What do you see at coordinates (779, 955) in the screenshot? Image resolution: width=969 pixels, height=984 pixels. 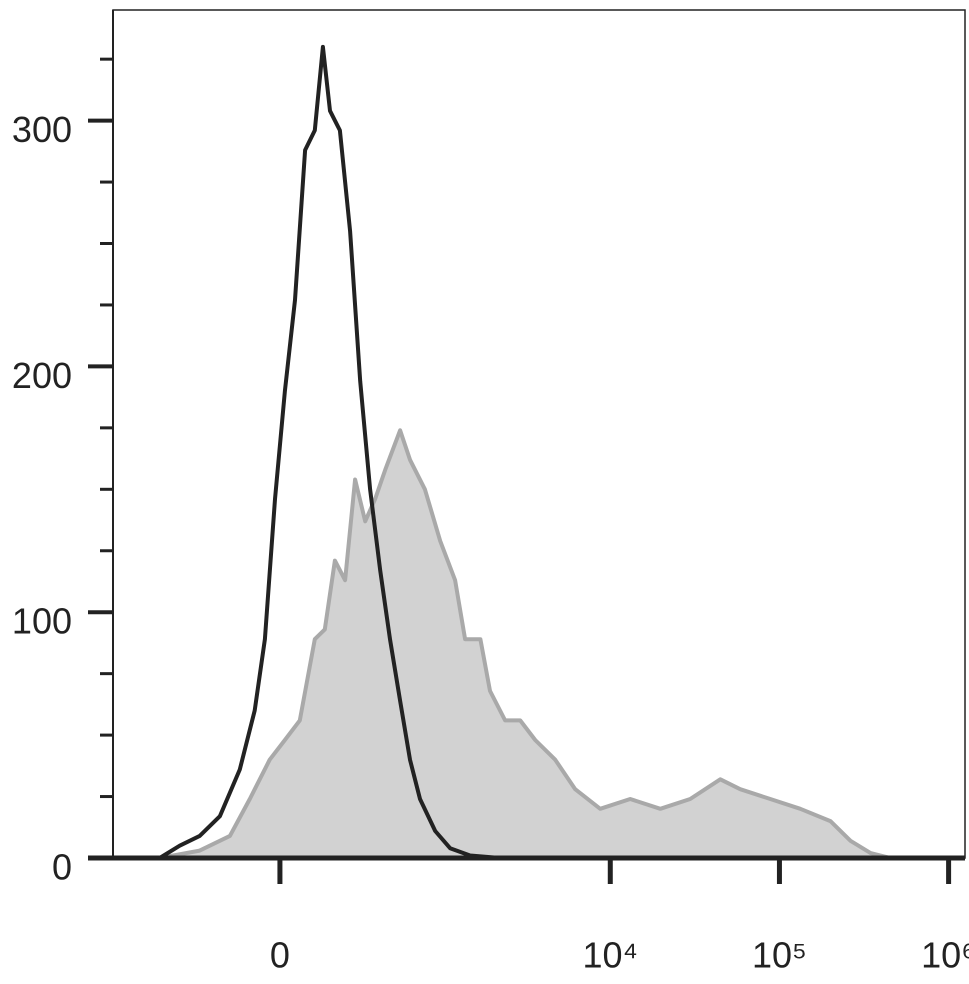 I see `x-tick-label: 10⁵` at bounding box center [779, 955].